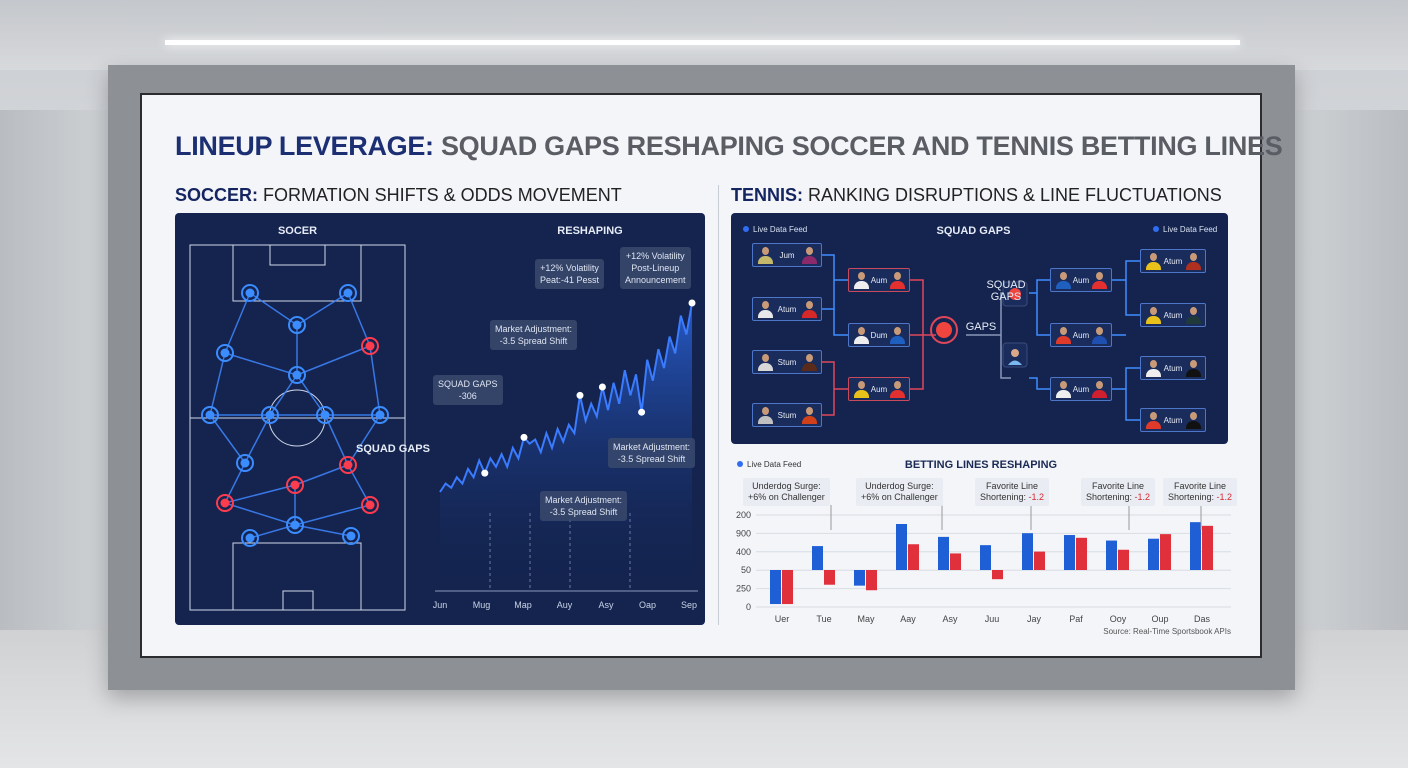  I want to click on tennis-header-rest: RANKING DISRUPTIONS & LINE FLUCTUATIONS, so click(1012, 195).